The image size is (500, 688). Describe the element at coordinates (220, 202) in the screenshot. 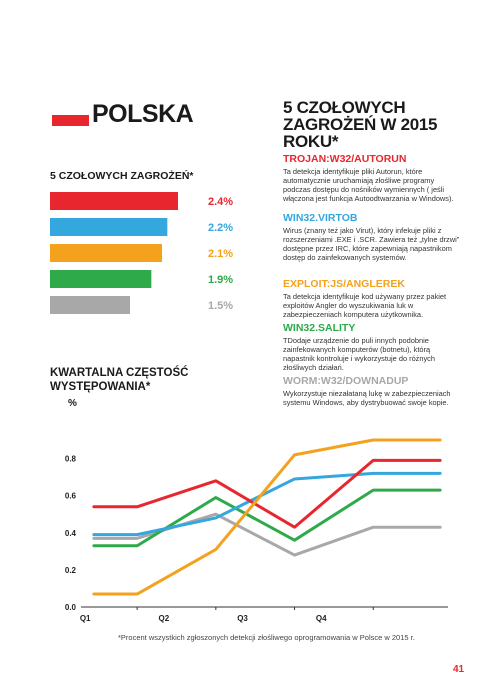

I see `bar-value-label: 2.4%` at that location.